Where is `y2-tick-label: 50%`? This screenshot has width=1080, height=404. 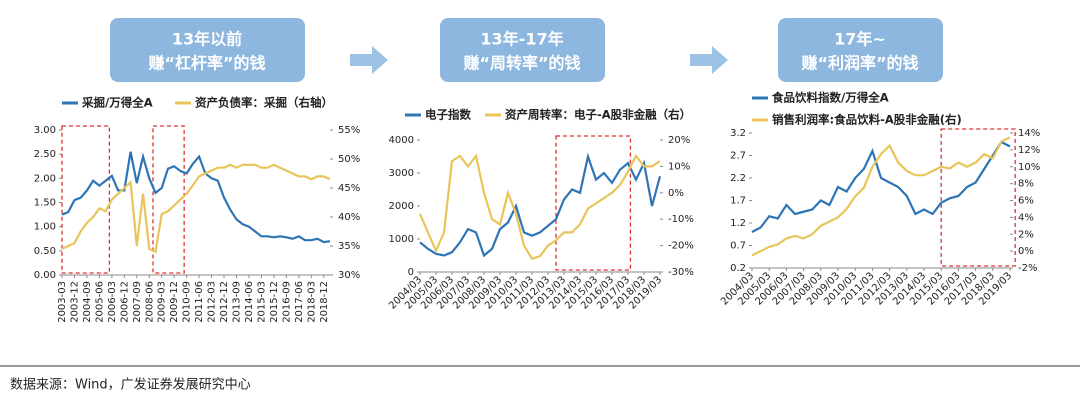
y2-tick-label: 50% is located at coordinates (349, 159).